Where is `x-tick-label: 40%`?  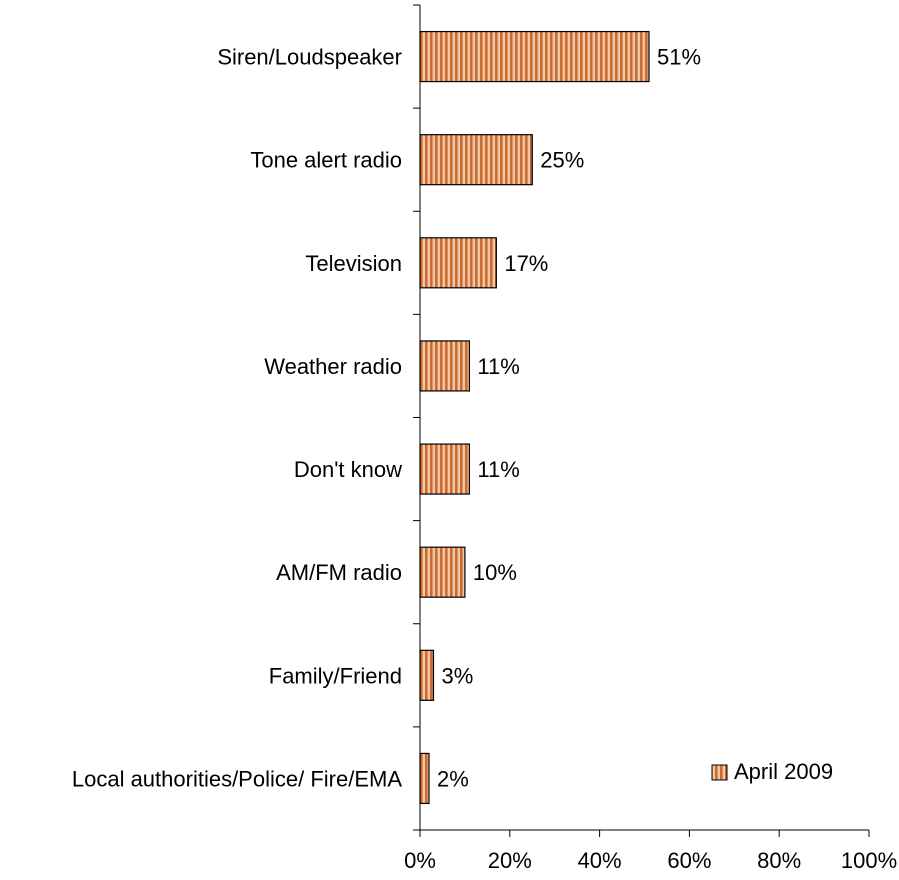
x-tick-label: 40% is located at coordinates (600, 860).